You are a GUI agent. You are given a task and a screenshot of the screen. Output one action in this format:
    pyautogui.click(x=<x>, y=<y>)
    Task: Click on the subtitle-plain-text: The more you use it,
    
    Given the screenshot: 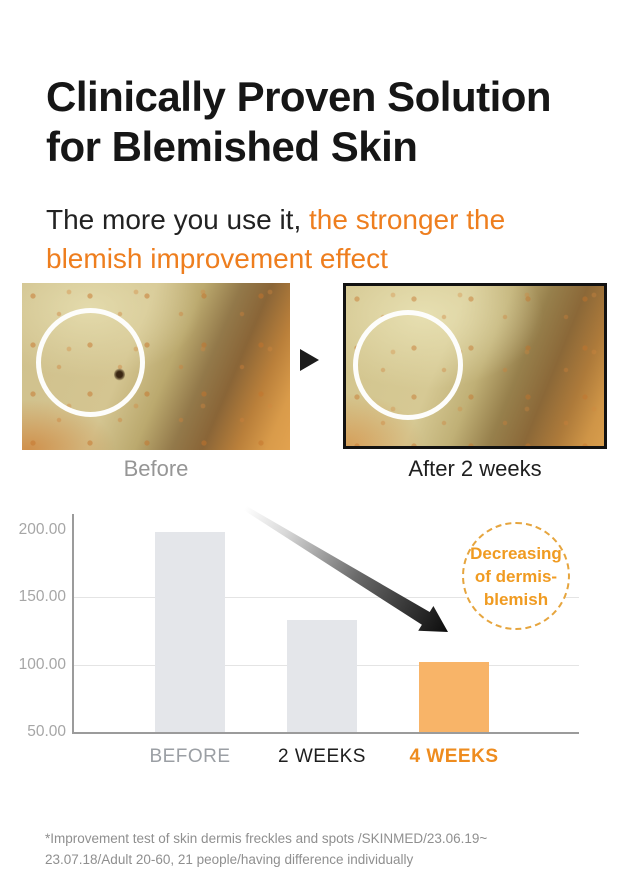 What is the action you would take?
    pyautogui.click(x=178, y=219)
    